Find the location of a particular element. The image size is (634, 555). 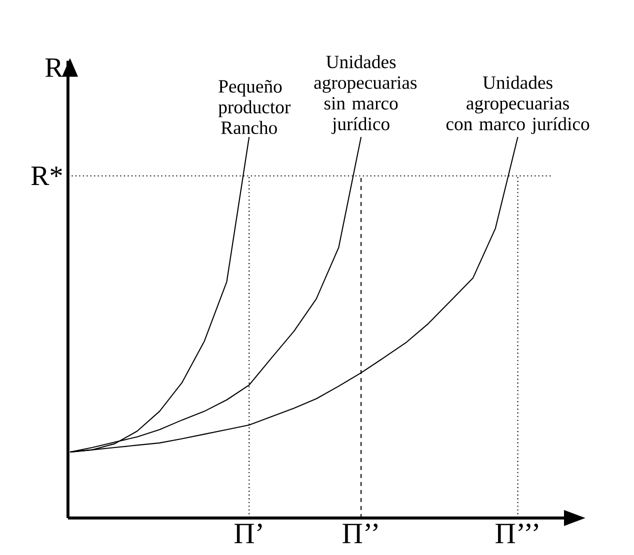

x-tick-label: Π’ is located at coordinates (248, 534).